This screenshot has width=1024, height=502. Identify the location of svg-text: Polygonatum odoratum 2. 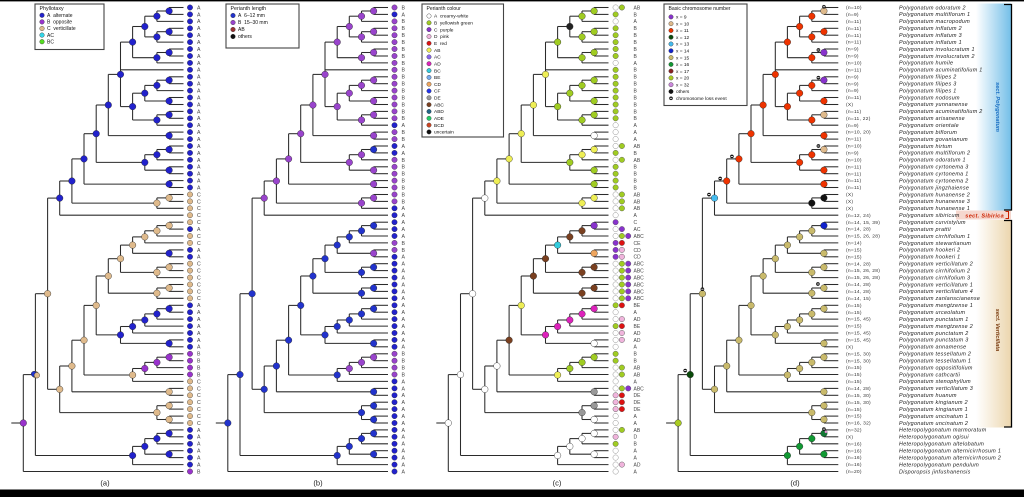
(932, 8).